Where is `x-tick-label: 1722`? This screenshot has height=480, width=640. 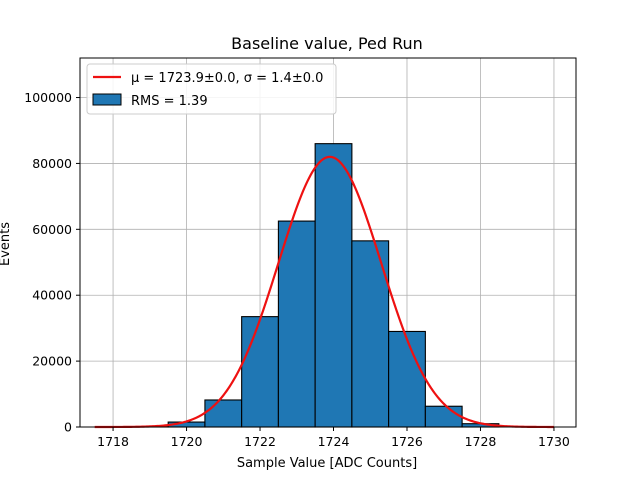
x-tick-label: 1722 is located at coordinates (260, 441).